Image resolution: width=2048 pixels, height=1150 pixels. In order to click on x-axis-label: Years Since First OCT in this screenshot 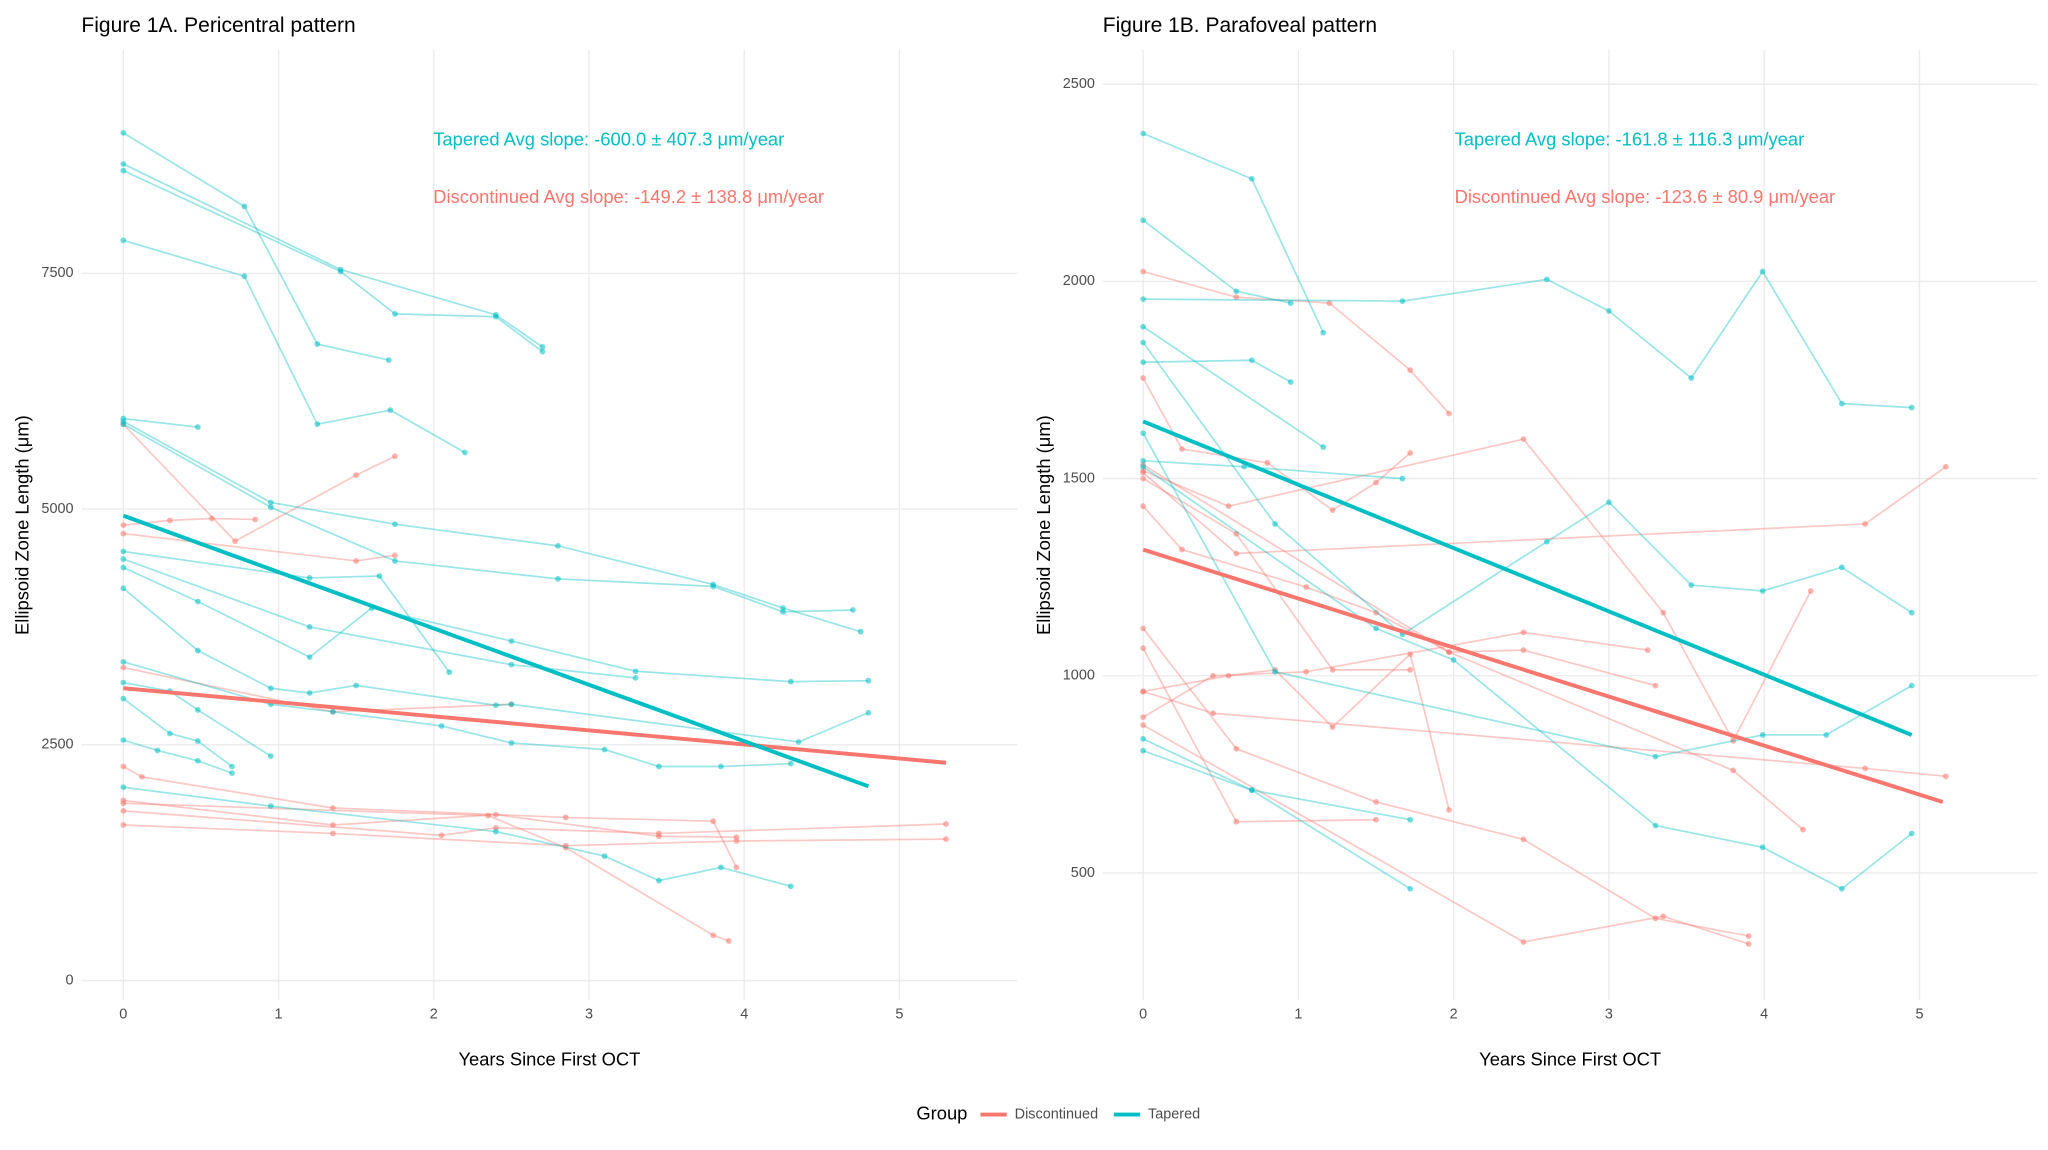, I will do `click(1570, 1059)`.